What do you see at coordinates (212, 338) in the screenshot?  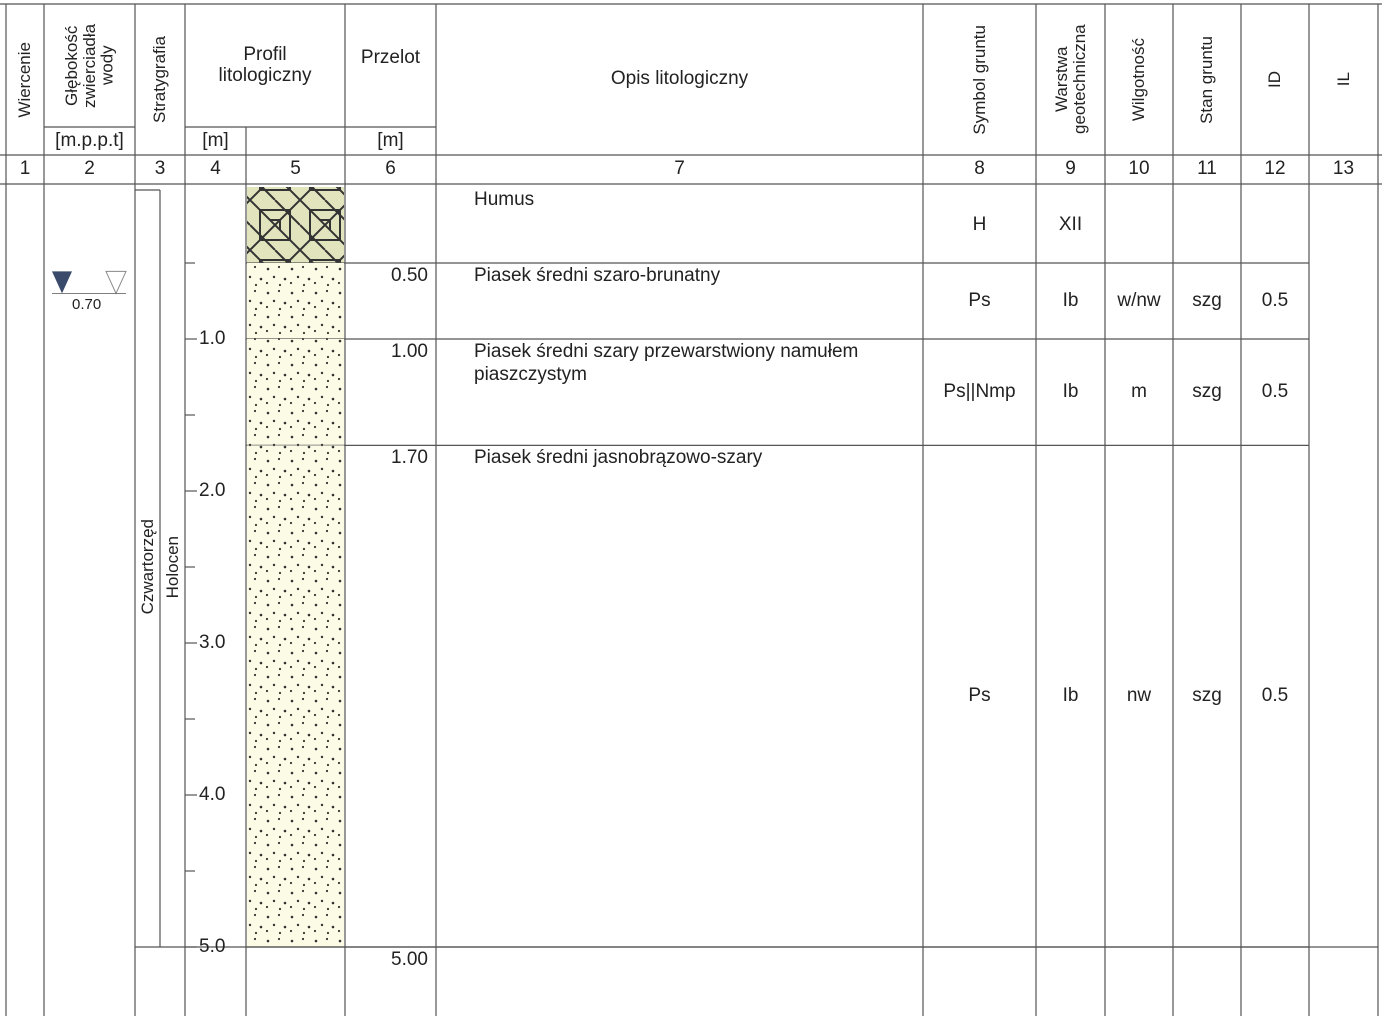 I see `depth-tick-label: 1.0` at bounding box center [212, 338].